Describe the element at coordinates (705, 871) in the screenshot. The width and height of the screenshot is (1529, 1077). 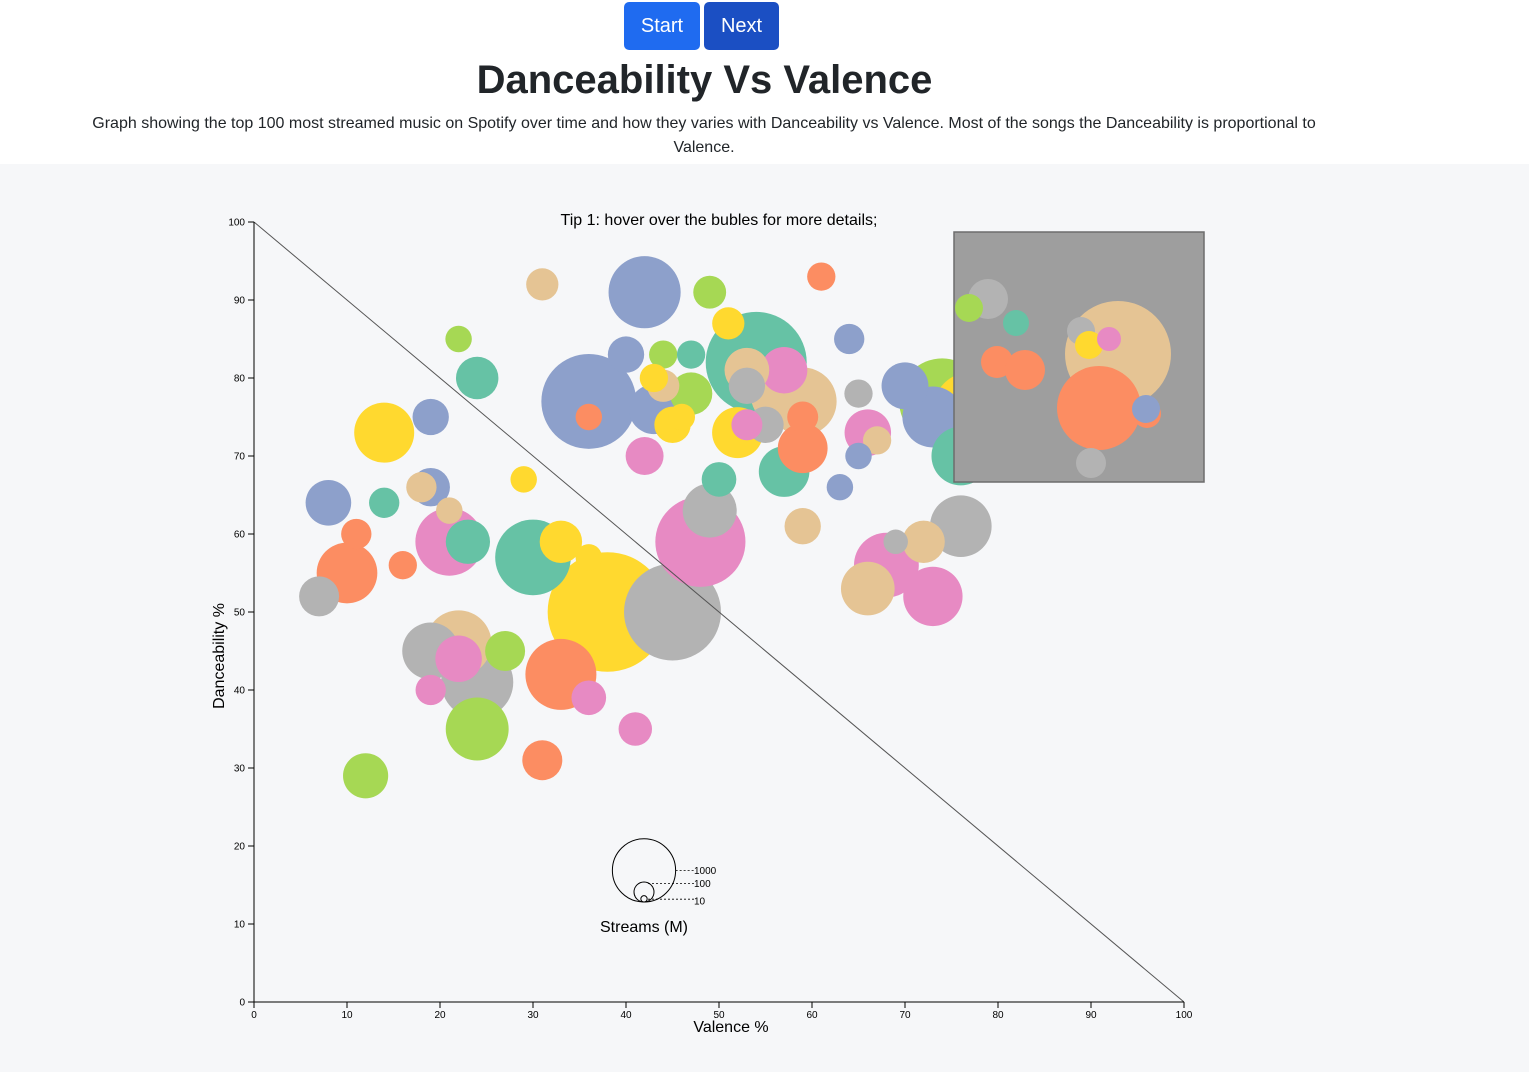
I see `size-legend-label: 1000` at that location.